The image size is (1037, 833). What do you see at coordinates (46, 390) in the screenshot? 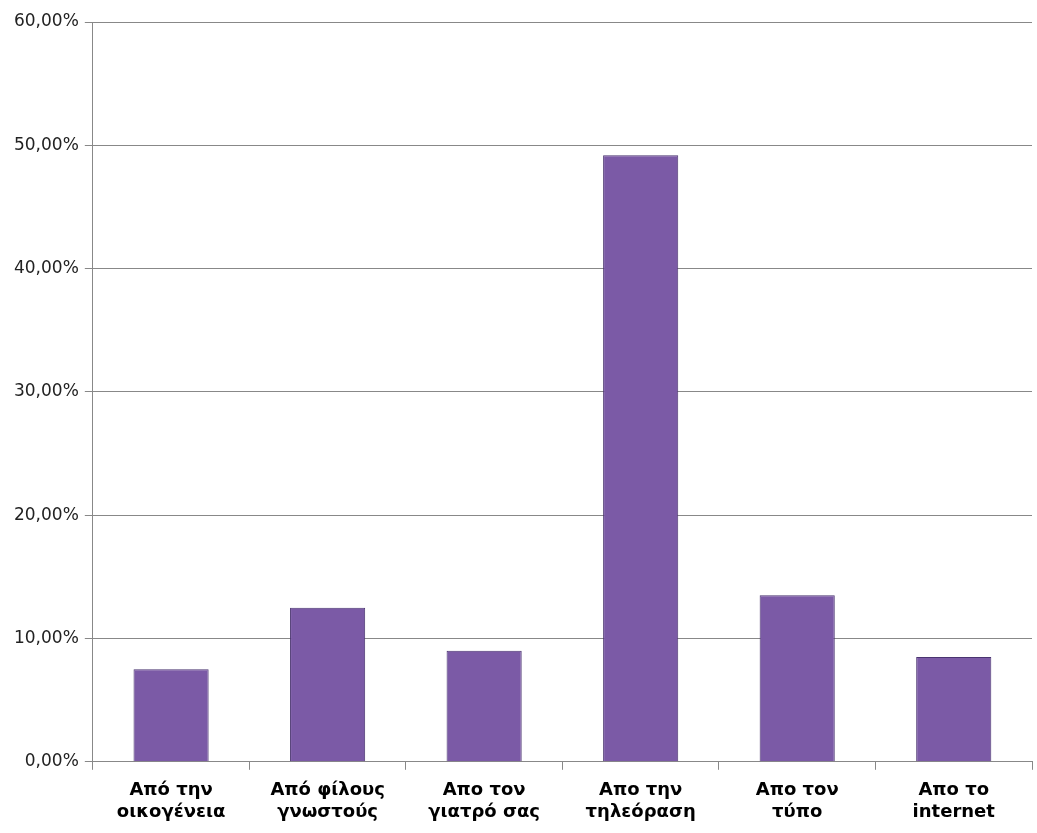
I see `y-tick-label: 30,00%` at bounding box center [46, 390].